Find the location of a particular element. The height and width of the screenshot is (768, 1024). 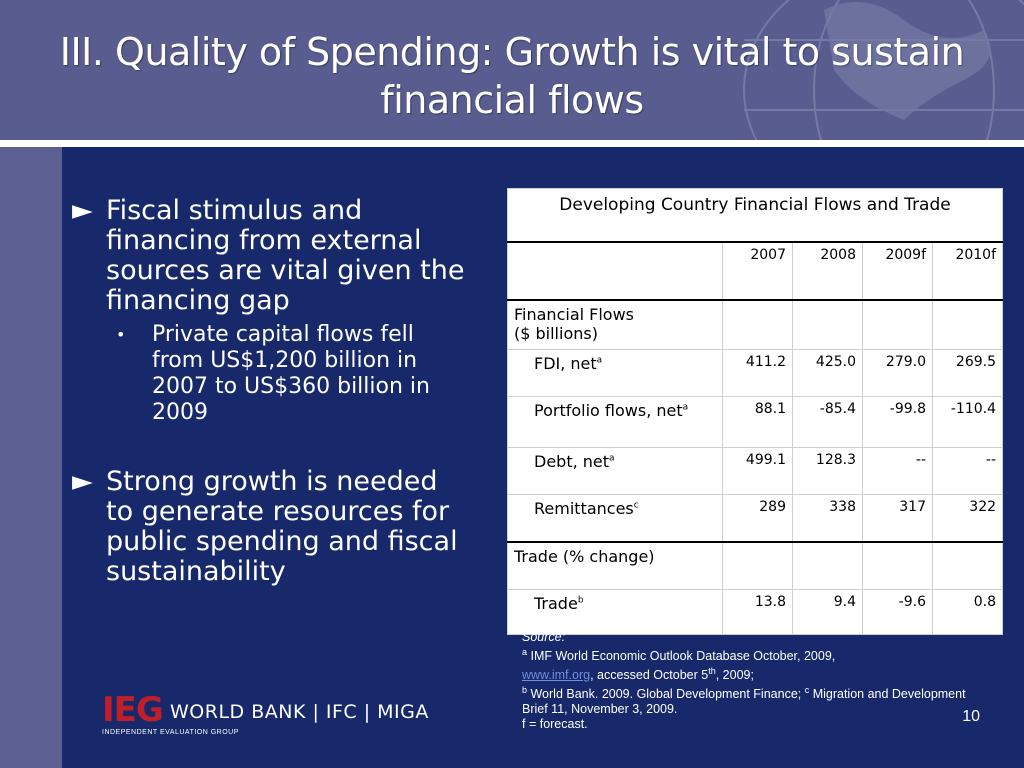

table-cell: -110.4 is located at coordinates (967, 422).